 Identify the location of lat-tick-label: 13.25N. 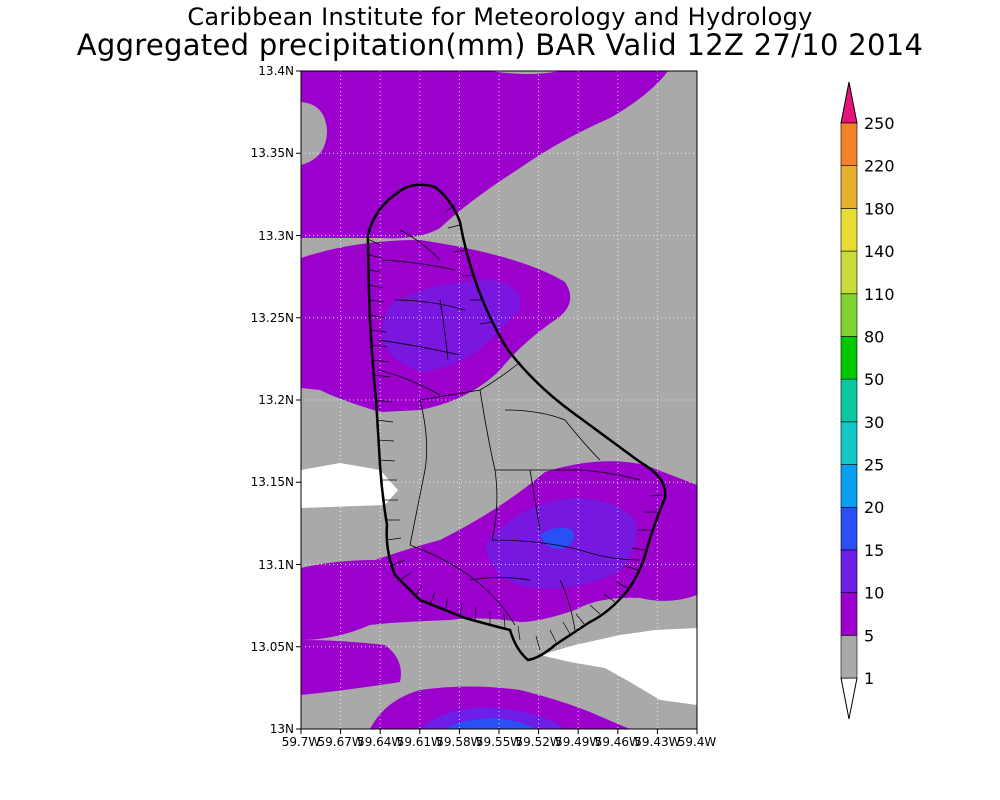
(272, 318).